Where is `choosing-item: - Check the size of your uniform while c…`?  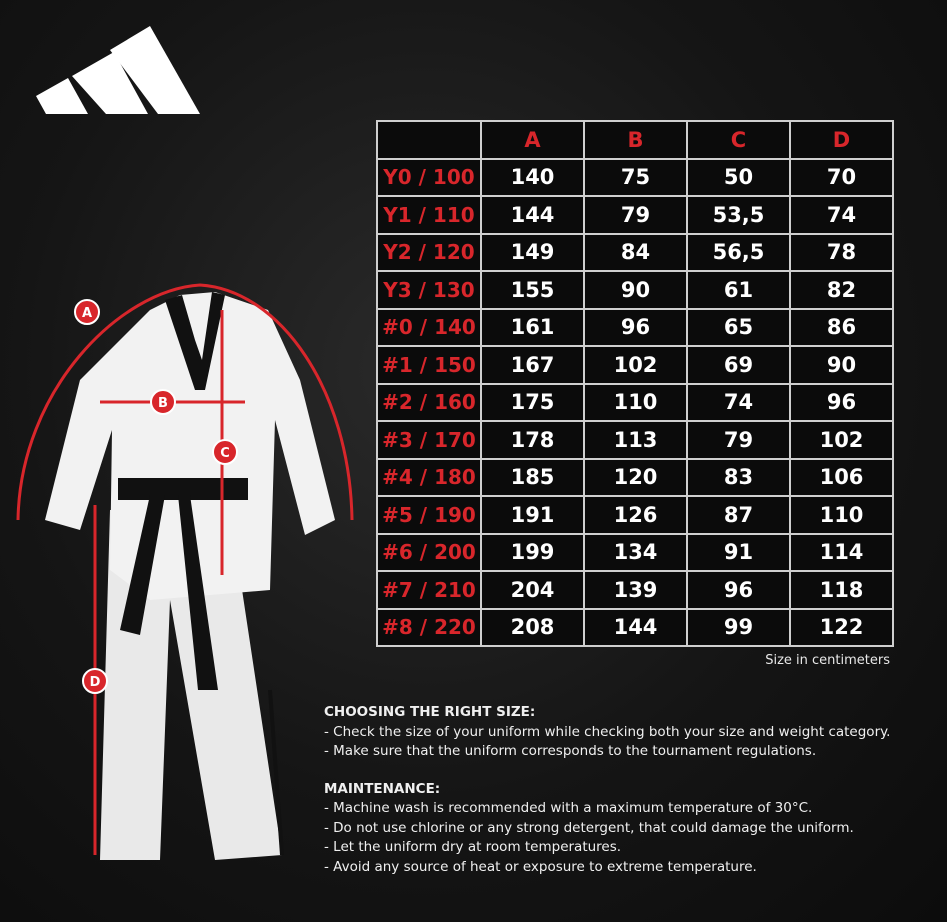 choosing-item: - Check the size of your uniform while c… is located at coordinates (607, 731).